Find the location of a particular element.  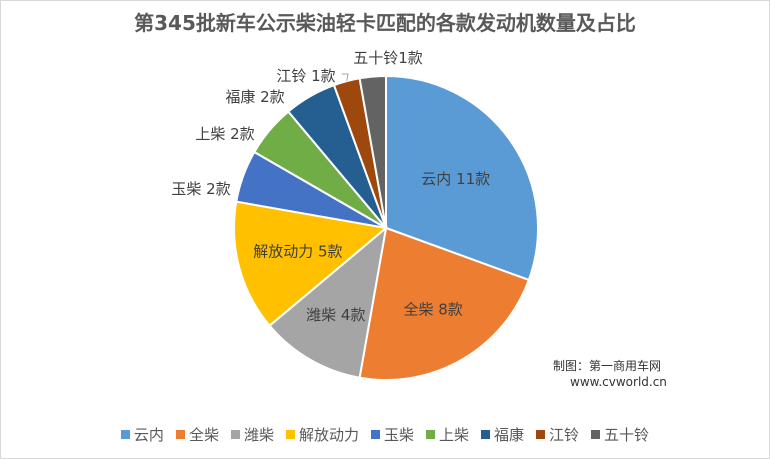

credit-maker: 制图：第一商用车网 is located at coordinates (607, 366).